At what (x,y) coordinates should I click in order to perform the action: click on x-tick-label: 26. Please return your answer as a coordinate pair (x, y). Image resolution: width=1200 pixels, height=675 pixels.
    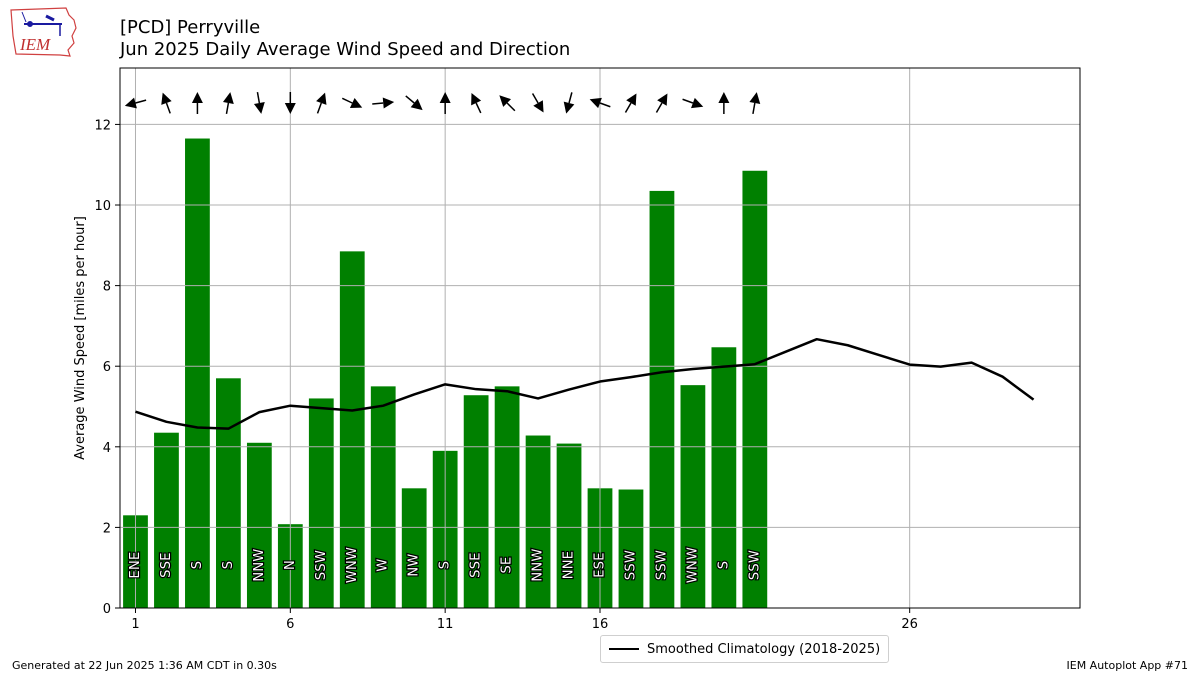
    Looking at the image, I should click on (909, 624).